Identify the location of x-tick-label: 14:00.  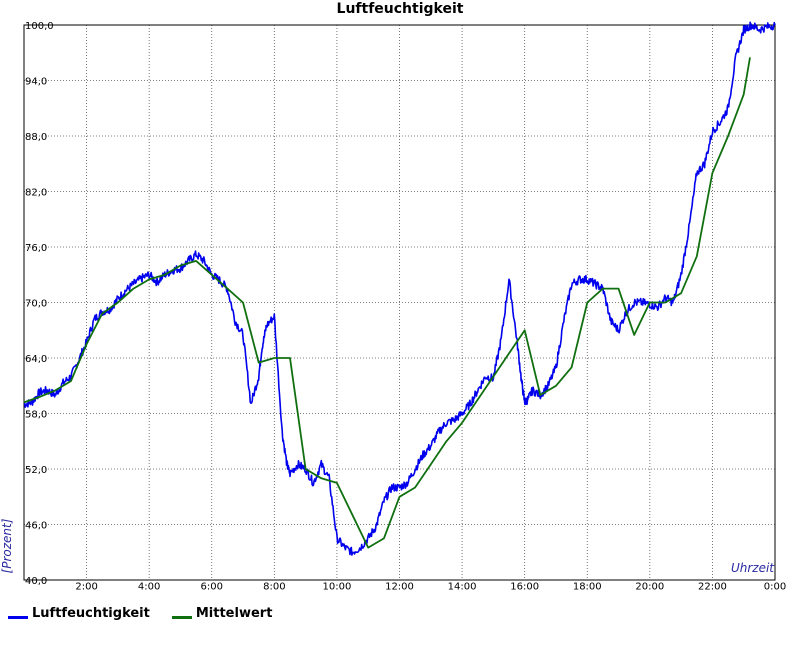
(462, 586).